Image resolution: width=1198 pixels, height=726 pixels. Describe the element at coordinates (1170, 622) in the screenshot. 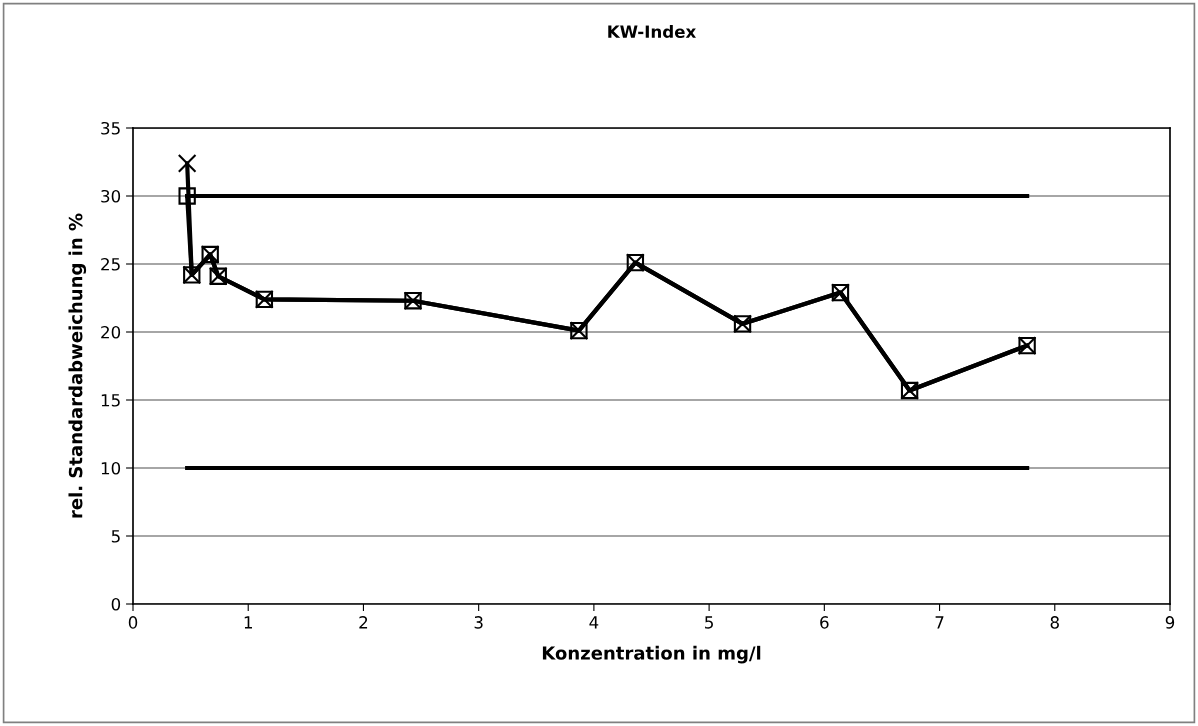

I see `x-tick-label: 9` at that location.